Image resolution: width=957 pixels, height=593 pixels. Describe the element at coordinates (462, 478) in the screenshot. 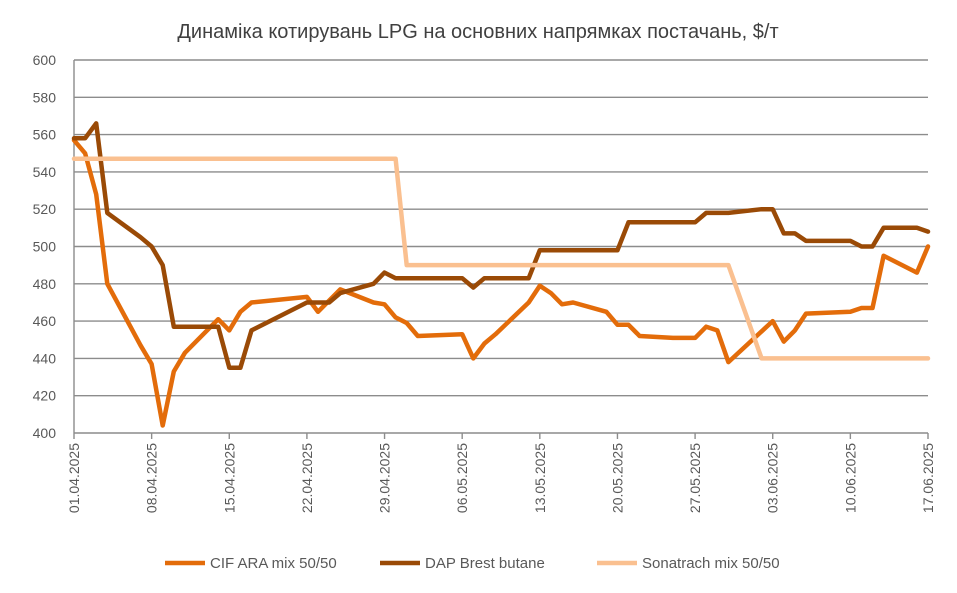

I see `x-tick-label: 06.05.2025` at that location.